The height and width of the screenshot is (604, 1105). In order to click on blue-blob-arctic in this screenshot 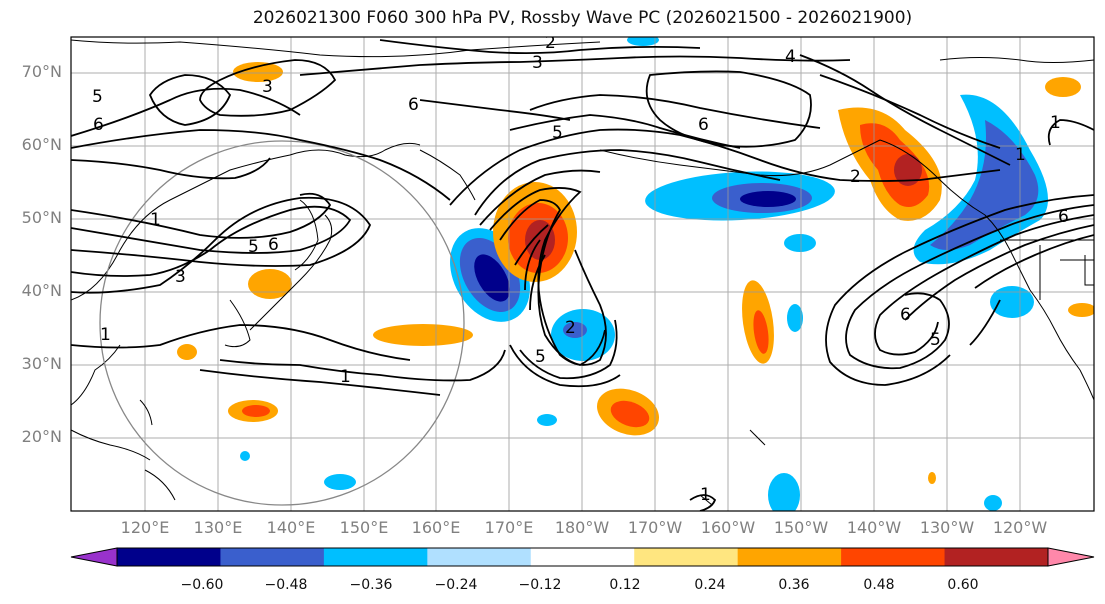, I will do `click(643, 41)`.